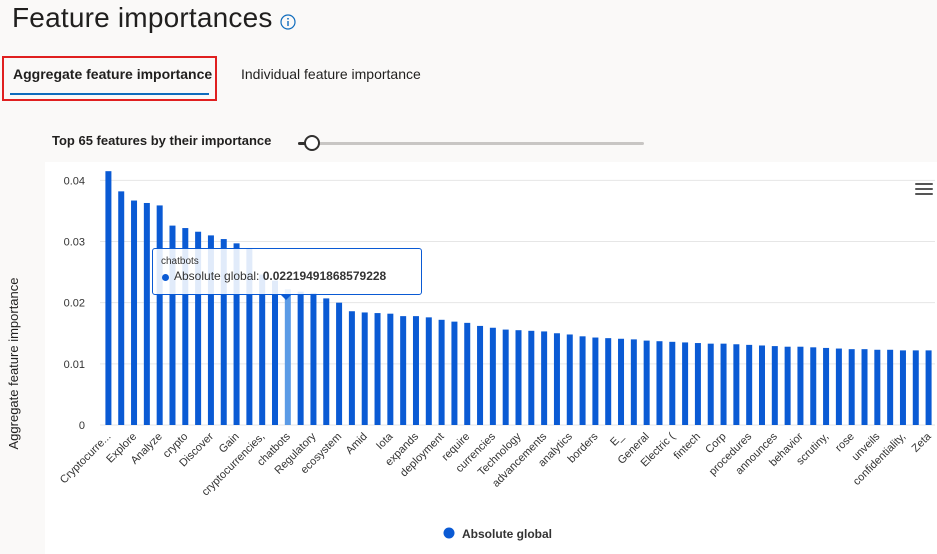 The width and height of the screenshot is (937, 554). What do you see at coordinates (180, 261) in the screenshot?
I see `tooltip-feature-name: chatbots` at bounding box center [180, 261].